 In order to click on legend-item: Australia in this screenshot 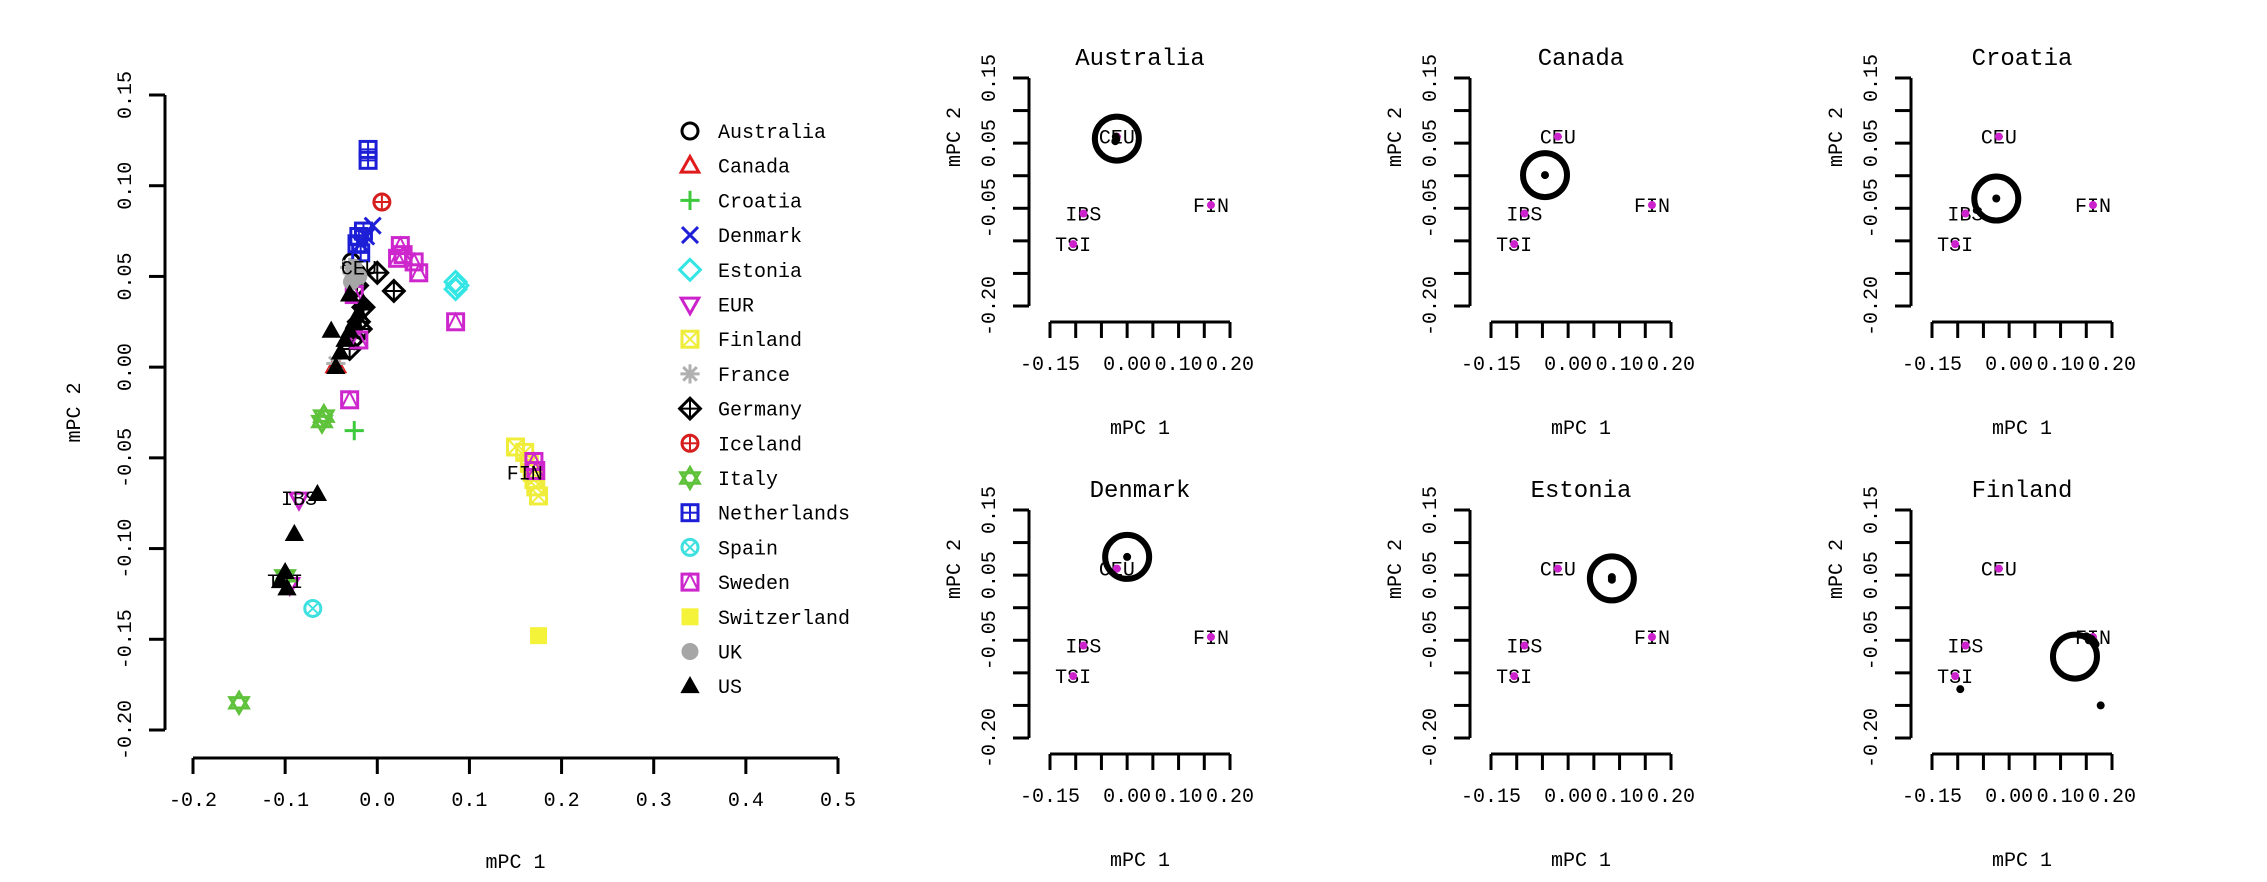, I will do `click(753, 133)`.